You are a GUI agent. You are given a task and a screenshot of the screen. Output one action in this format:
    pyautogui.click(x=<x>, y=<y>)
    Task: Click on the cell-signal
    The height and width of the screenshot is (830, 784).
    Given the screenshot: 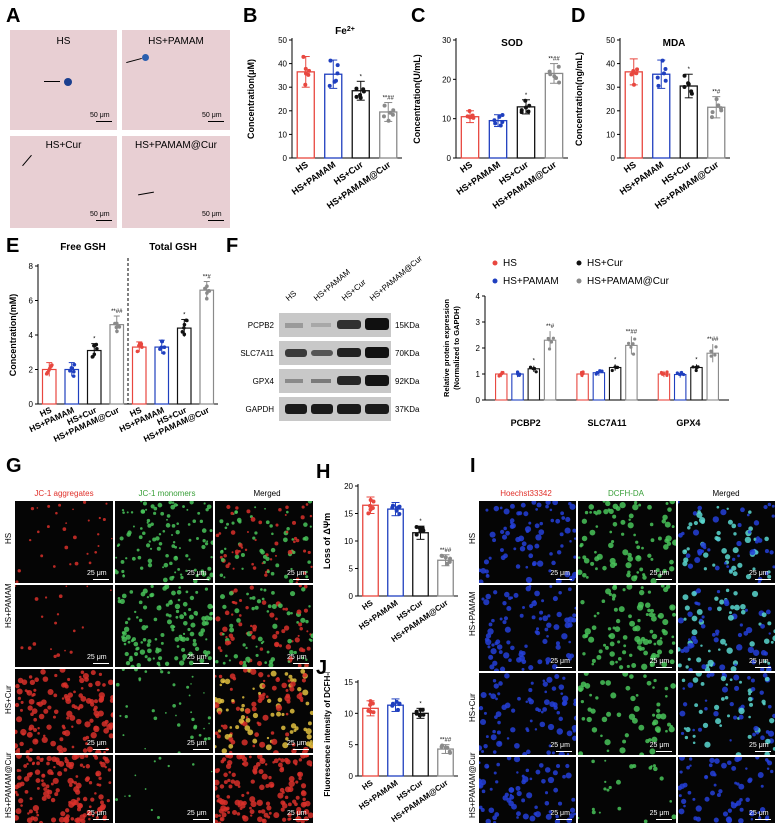 What is the action you would take?
    pyautogui.click(x=627, y=542)
    